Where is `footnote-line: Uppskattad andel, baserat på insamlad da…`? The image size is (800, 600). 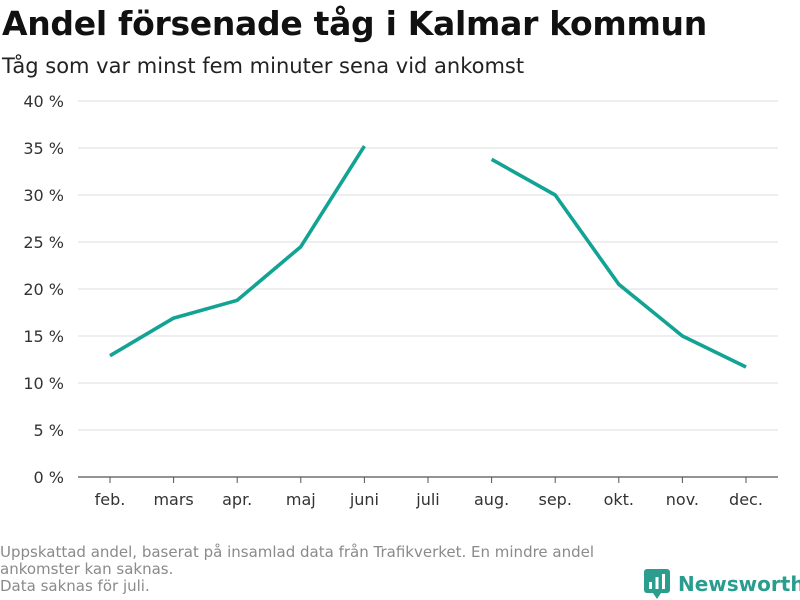
footnote-line: Uppskattad andel, baserat på insamlad da… is located at coordinates (297, 552).